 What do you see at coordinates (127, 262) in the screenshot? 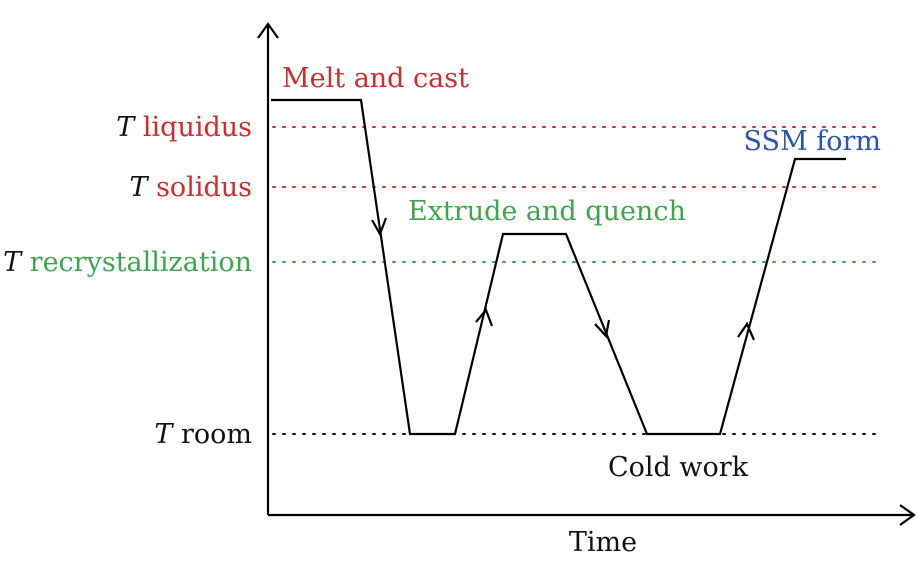
I see `recrystallization-label: T recrystallization` at bounding box center [127, 262].